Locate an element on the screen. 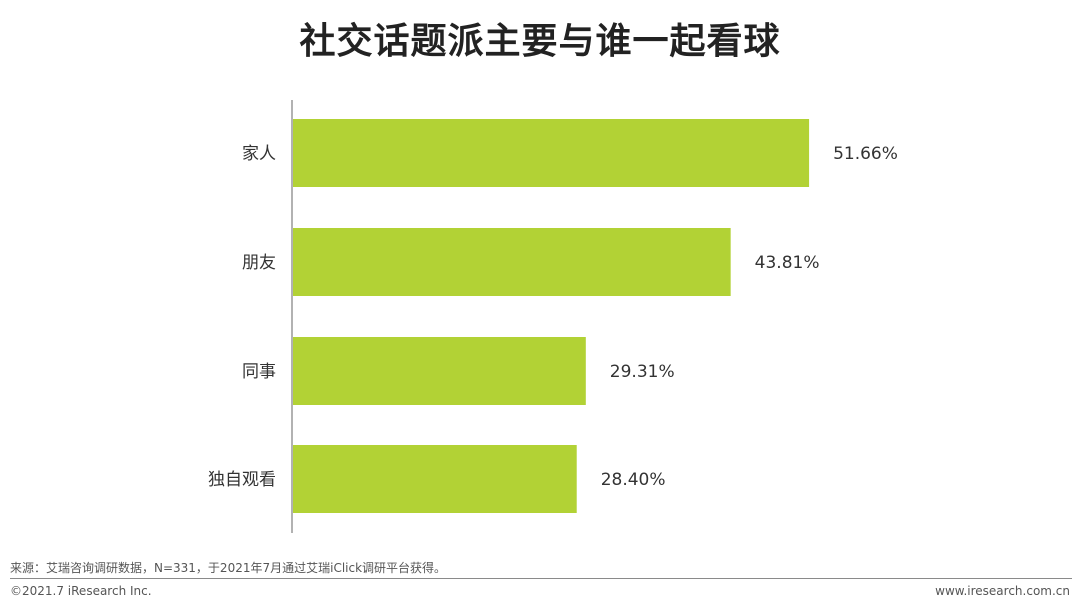 Image resolution: width=1080 pixels, height=612 pixels. website-link: www.iresearch.com.cn is located at coordinates (1002, 591).